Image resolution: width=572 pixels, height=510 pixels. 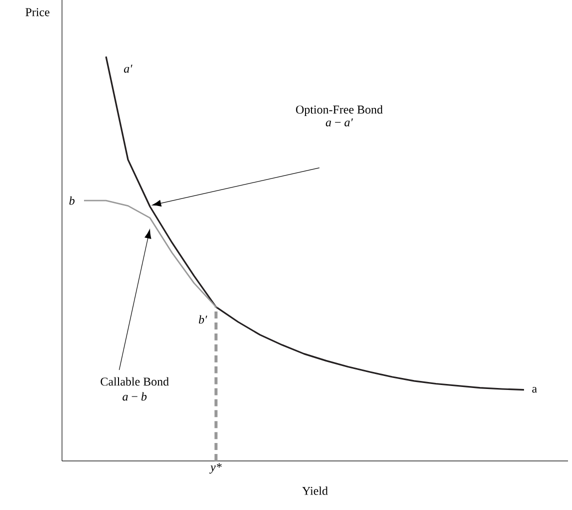 I want to click on x-axis-title: Yield, so click(x=315, y=490).